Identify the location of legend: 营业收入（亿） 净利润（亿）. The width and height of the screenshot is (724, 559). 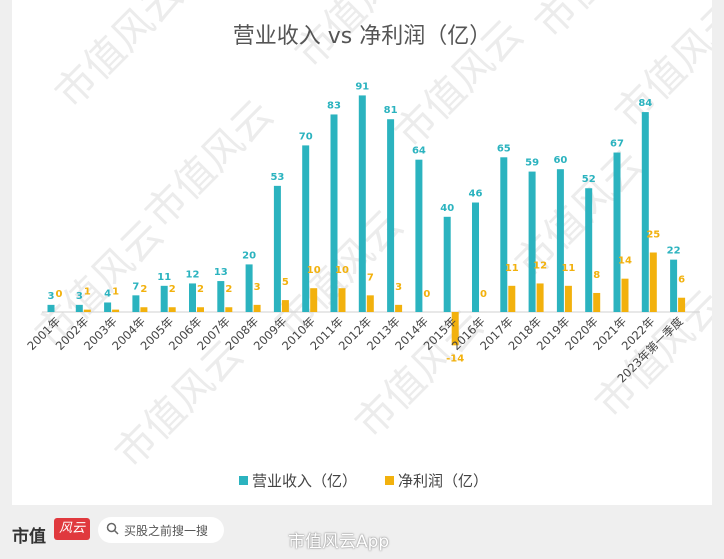
(363, 481).